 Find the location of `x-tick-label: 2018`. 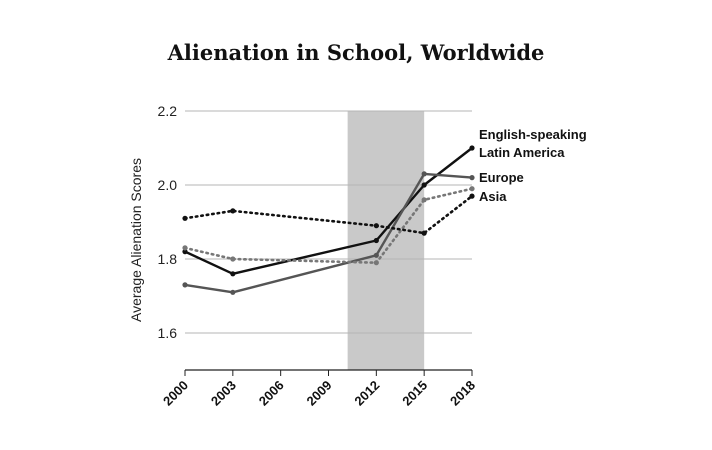

x-tick-label: 2018 is located at coordinates (462, 393).